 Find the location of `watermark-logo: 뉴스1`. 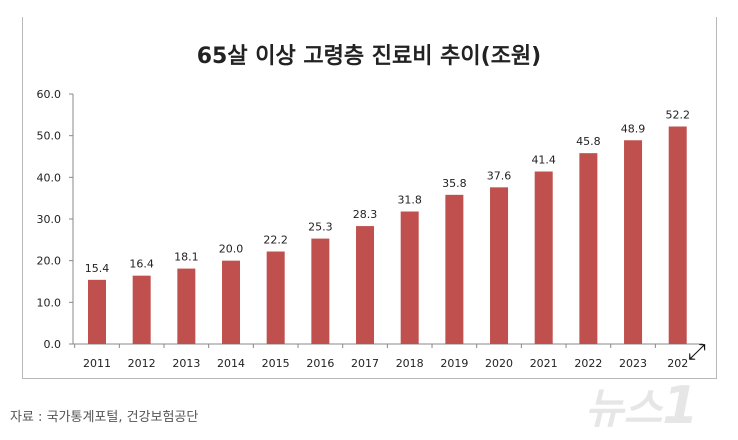

watermark-logo: 뉴스1 is located at coordinates (642, 406).